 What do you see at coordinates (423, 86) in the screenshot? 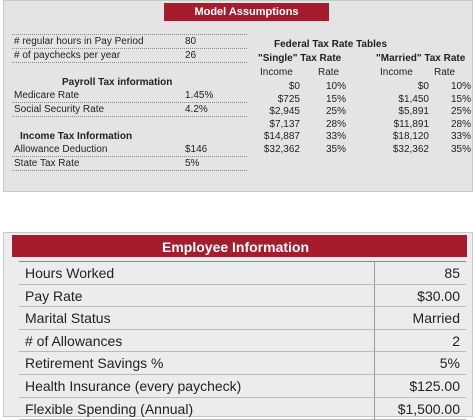
I see `married-income-cell: $0` at bounding box center [423, 86].